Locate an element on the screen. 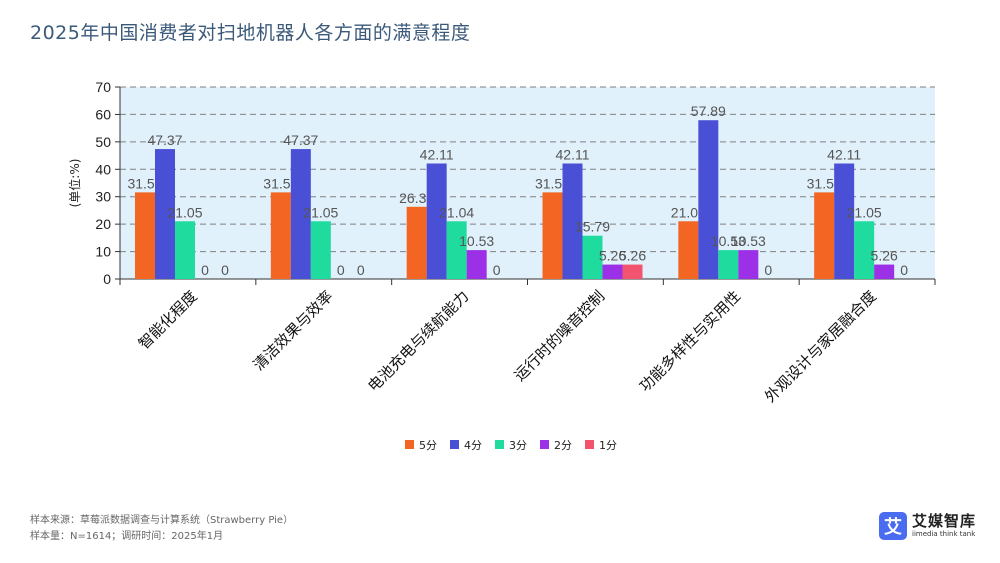  x-category-label: 清洁效果与效率 is located at coordinates (293, 330).